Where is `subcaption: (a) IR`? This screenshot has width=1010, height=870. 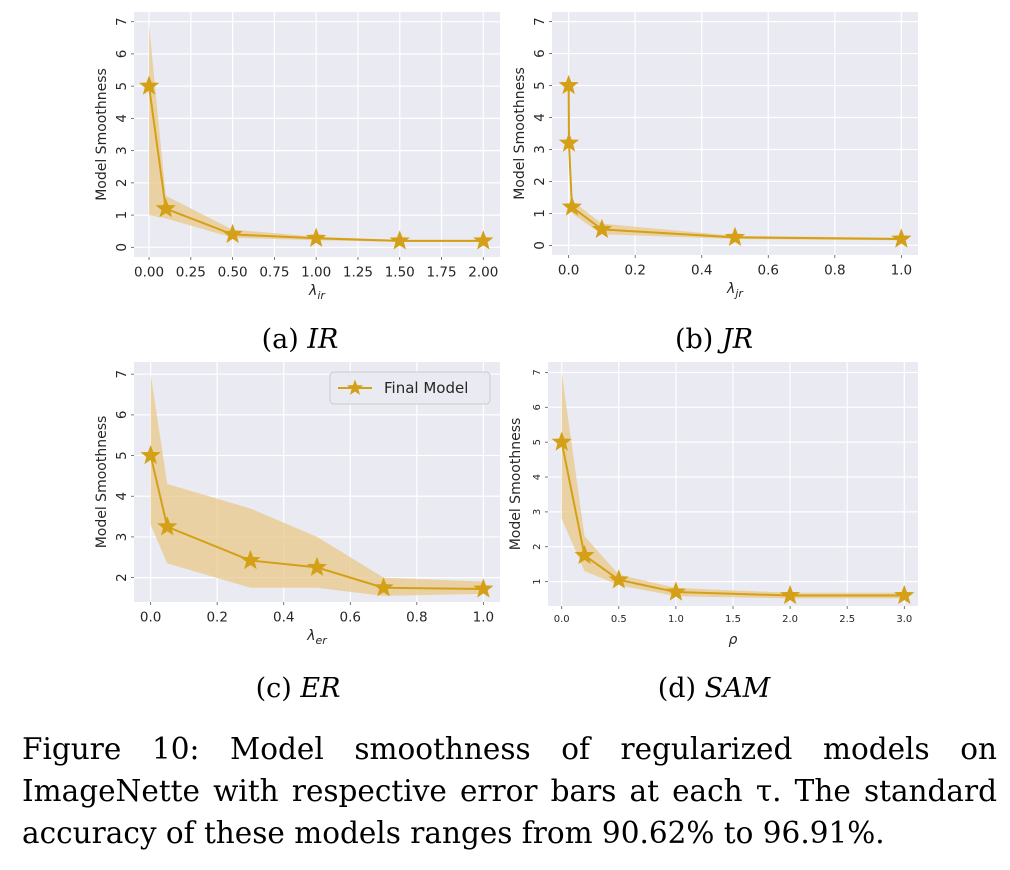 subcaption: (a) IR is located at coordinates (300, 339).